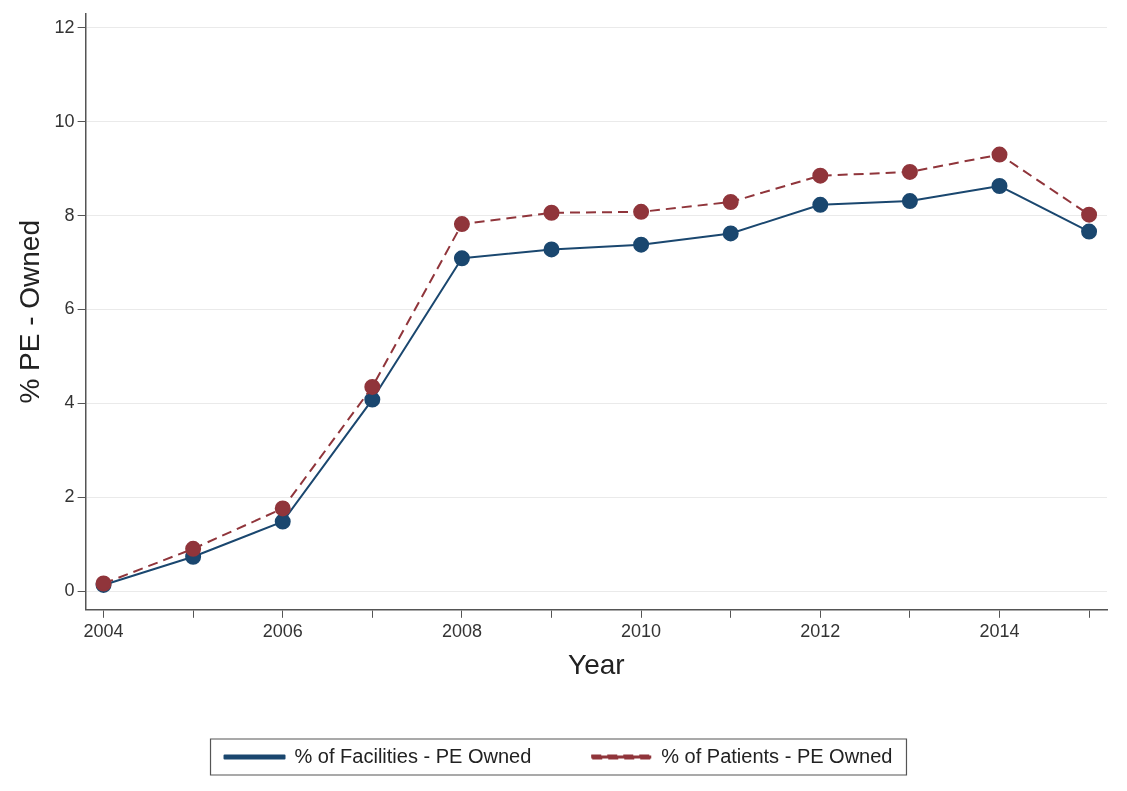 The height and width of the screenshot is (791, 1127). What do you see at coordinates (69, 402) in the screenshot?
I see `y-tick-label: 4` at bounding box center [69, 402].